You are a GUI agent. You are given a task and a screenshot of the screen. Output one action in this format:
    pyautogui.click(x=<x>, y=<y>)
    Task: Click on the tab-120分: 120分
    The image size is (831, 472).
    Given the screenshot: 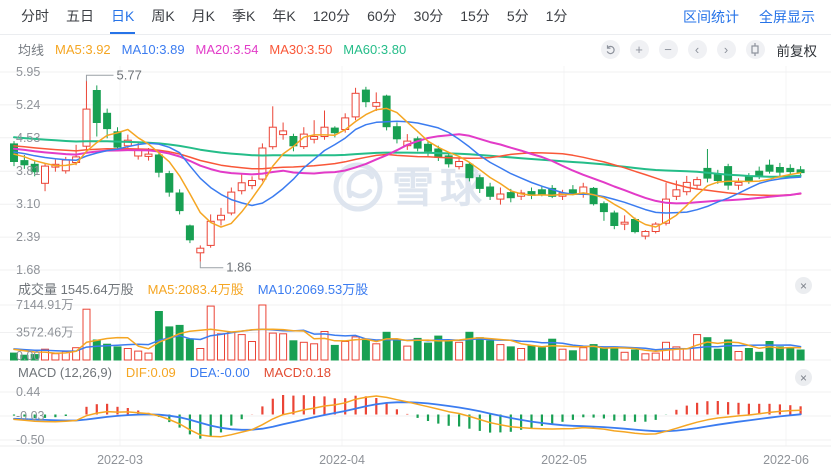 What is the action you would take?
    pyautogui.click(x=331, y=16)
    